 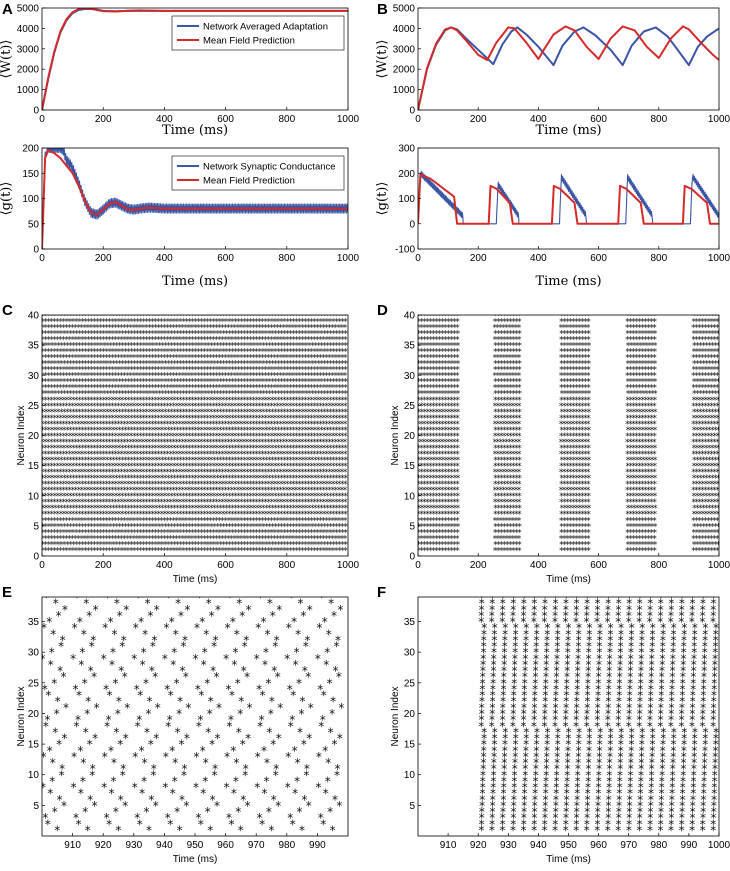 I want to click on y-tick-label: 5, so click(x=36, y=526).